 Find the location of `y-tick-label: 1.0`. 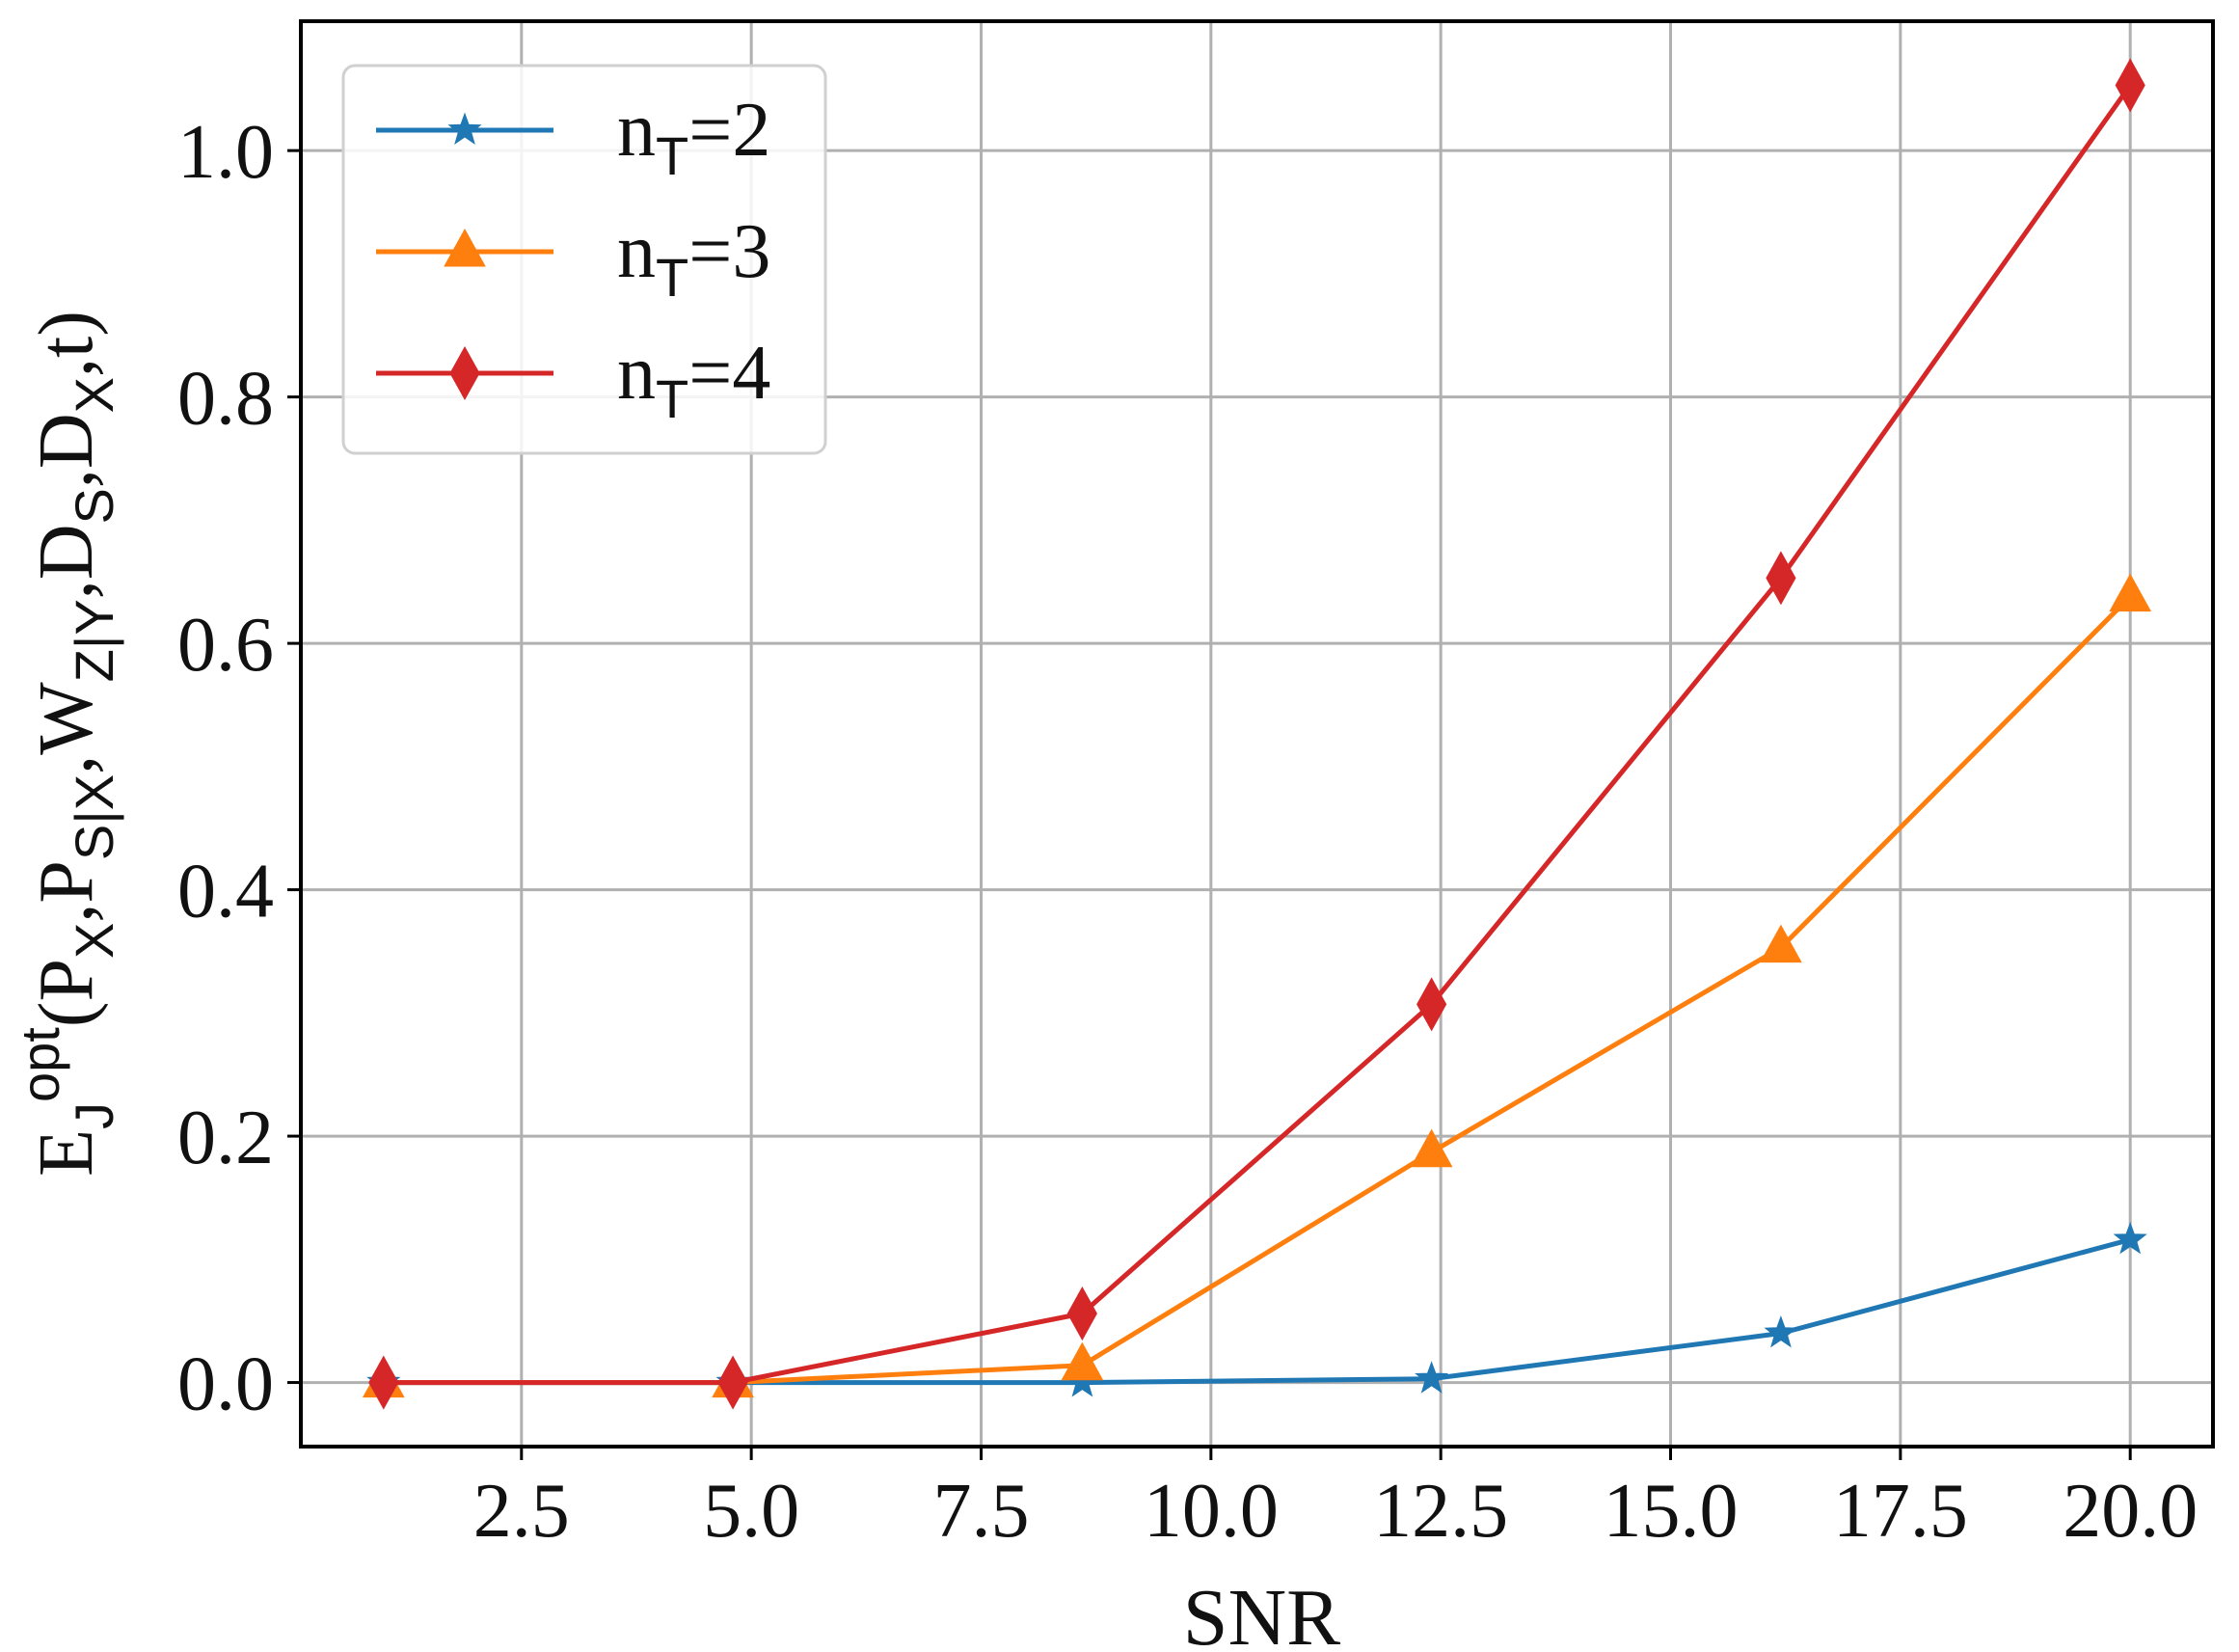

y-tick-label: 1.0 is located at coordinates (225, 152).